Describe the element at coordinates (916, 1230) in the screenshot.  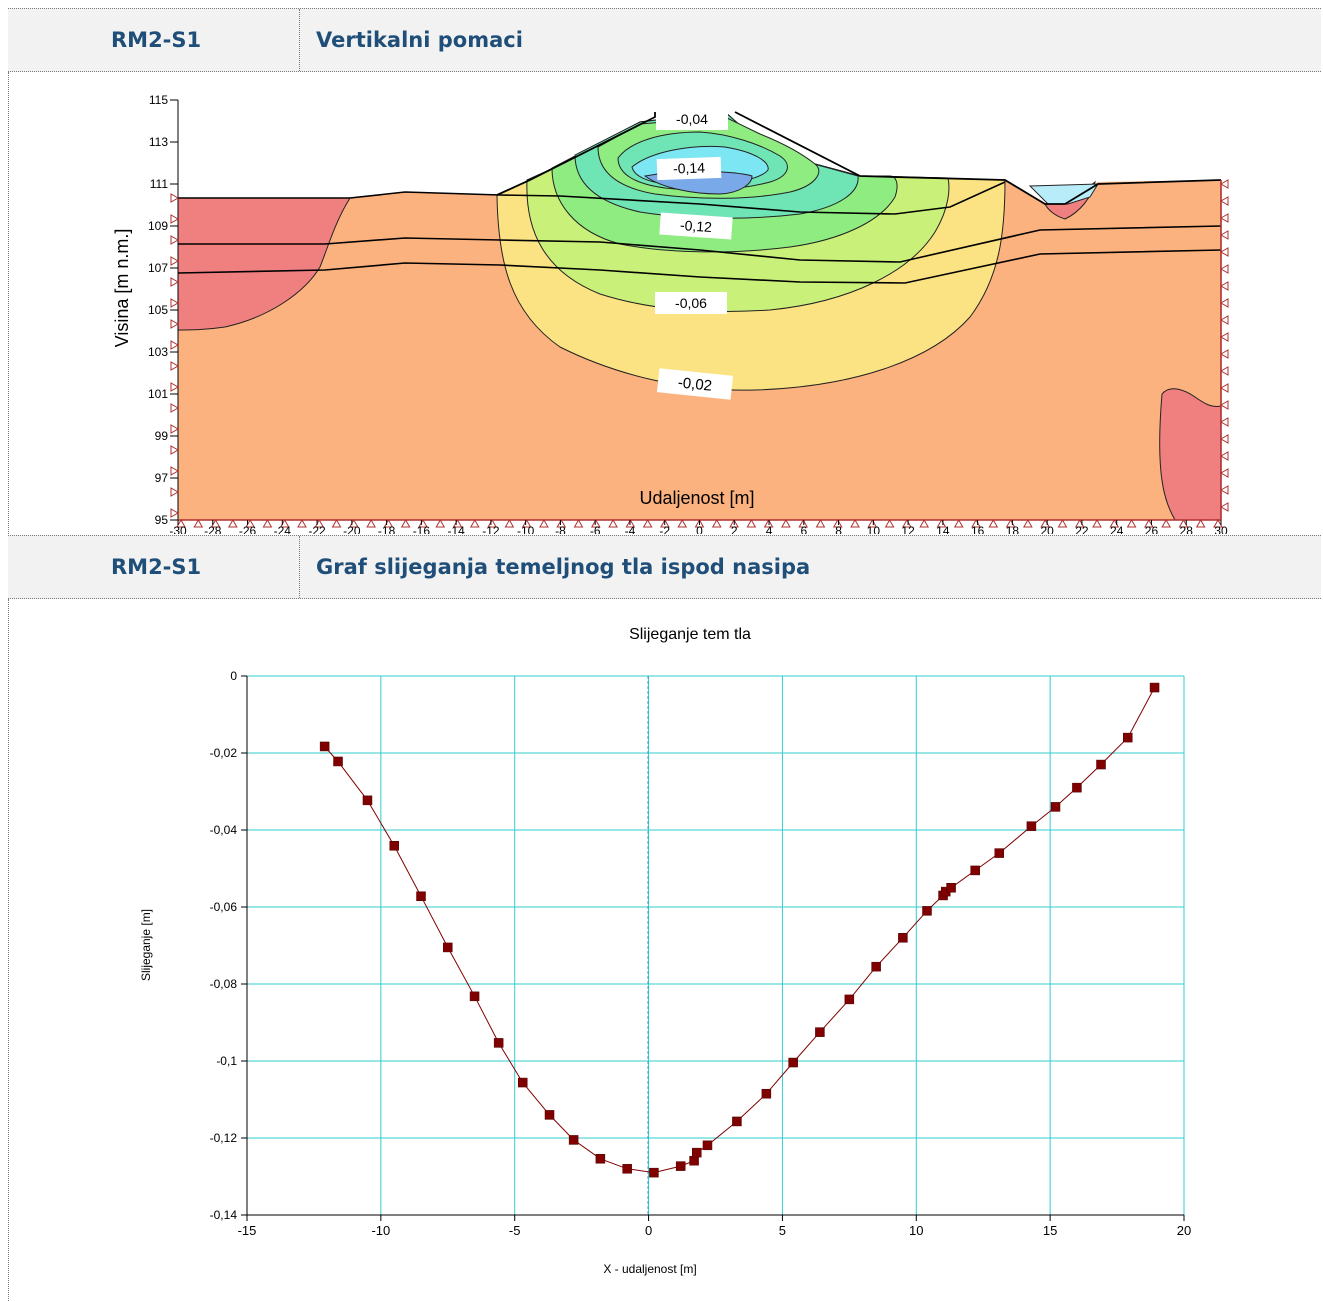
I see `x-tick-label: 10` at that location.